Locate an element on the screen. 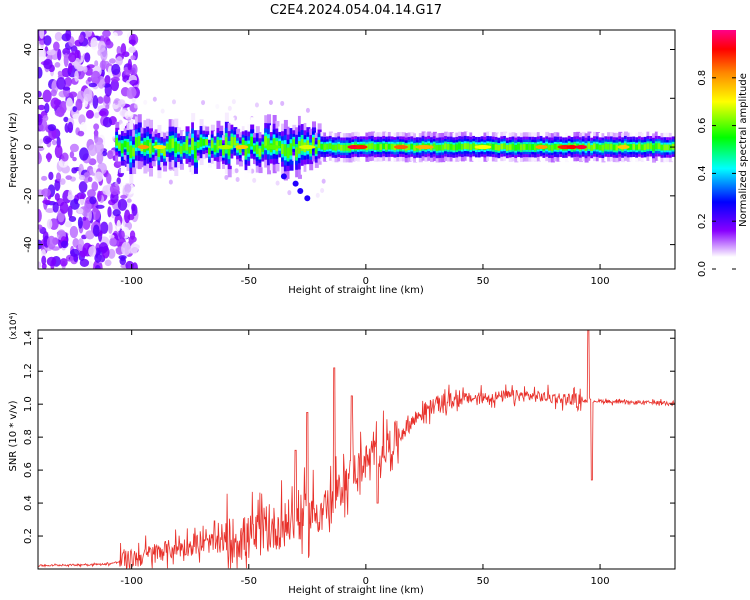  y-tick-label: 20 is located at coordinates (28, 98).